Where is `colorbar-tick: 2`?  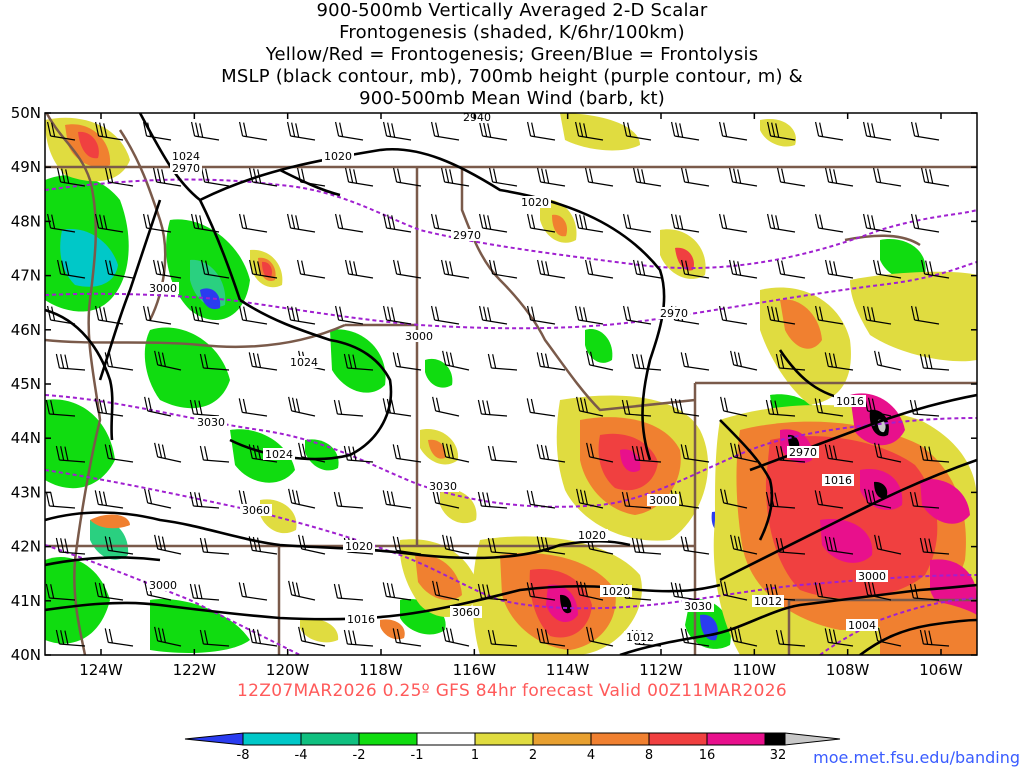 colorbar-tick: 2 is located at coordinates (533, 755).